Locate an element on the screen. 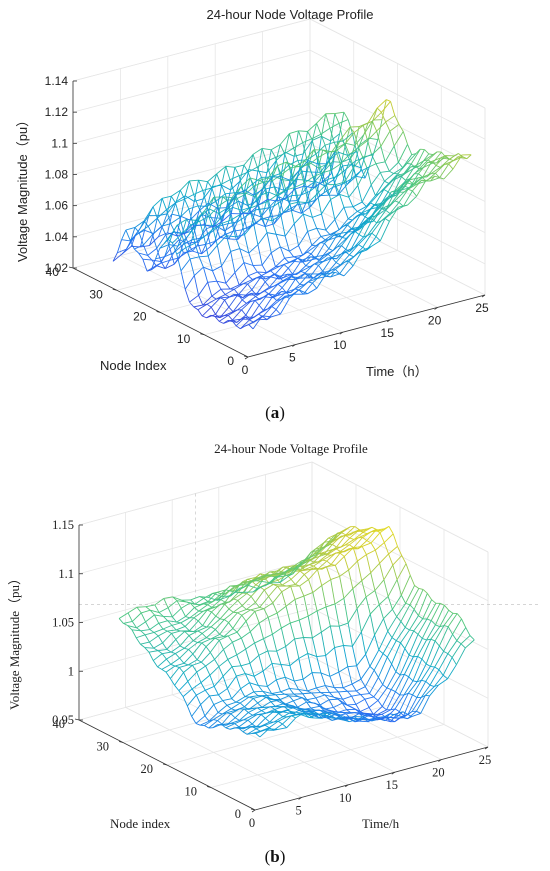 This screenshot has width=550, height=871. x-tick-label: 20 is located at coordinates (435, 320).